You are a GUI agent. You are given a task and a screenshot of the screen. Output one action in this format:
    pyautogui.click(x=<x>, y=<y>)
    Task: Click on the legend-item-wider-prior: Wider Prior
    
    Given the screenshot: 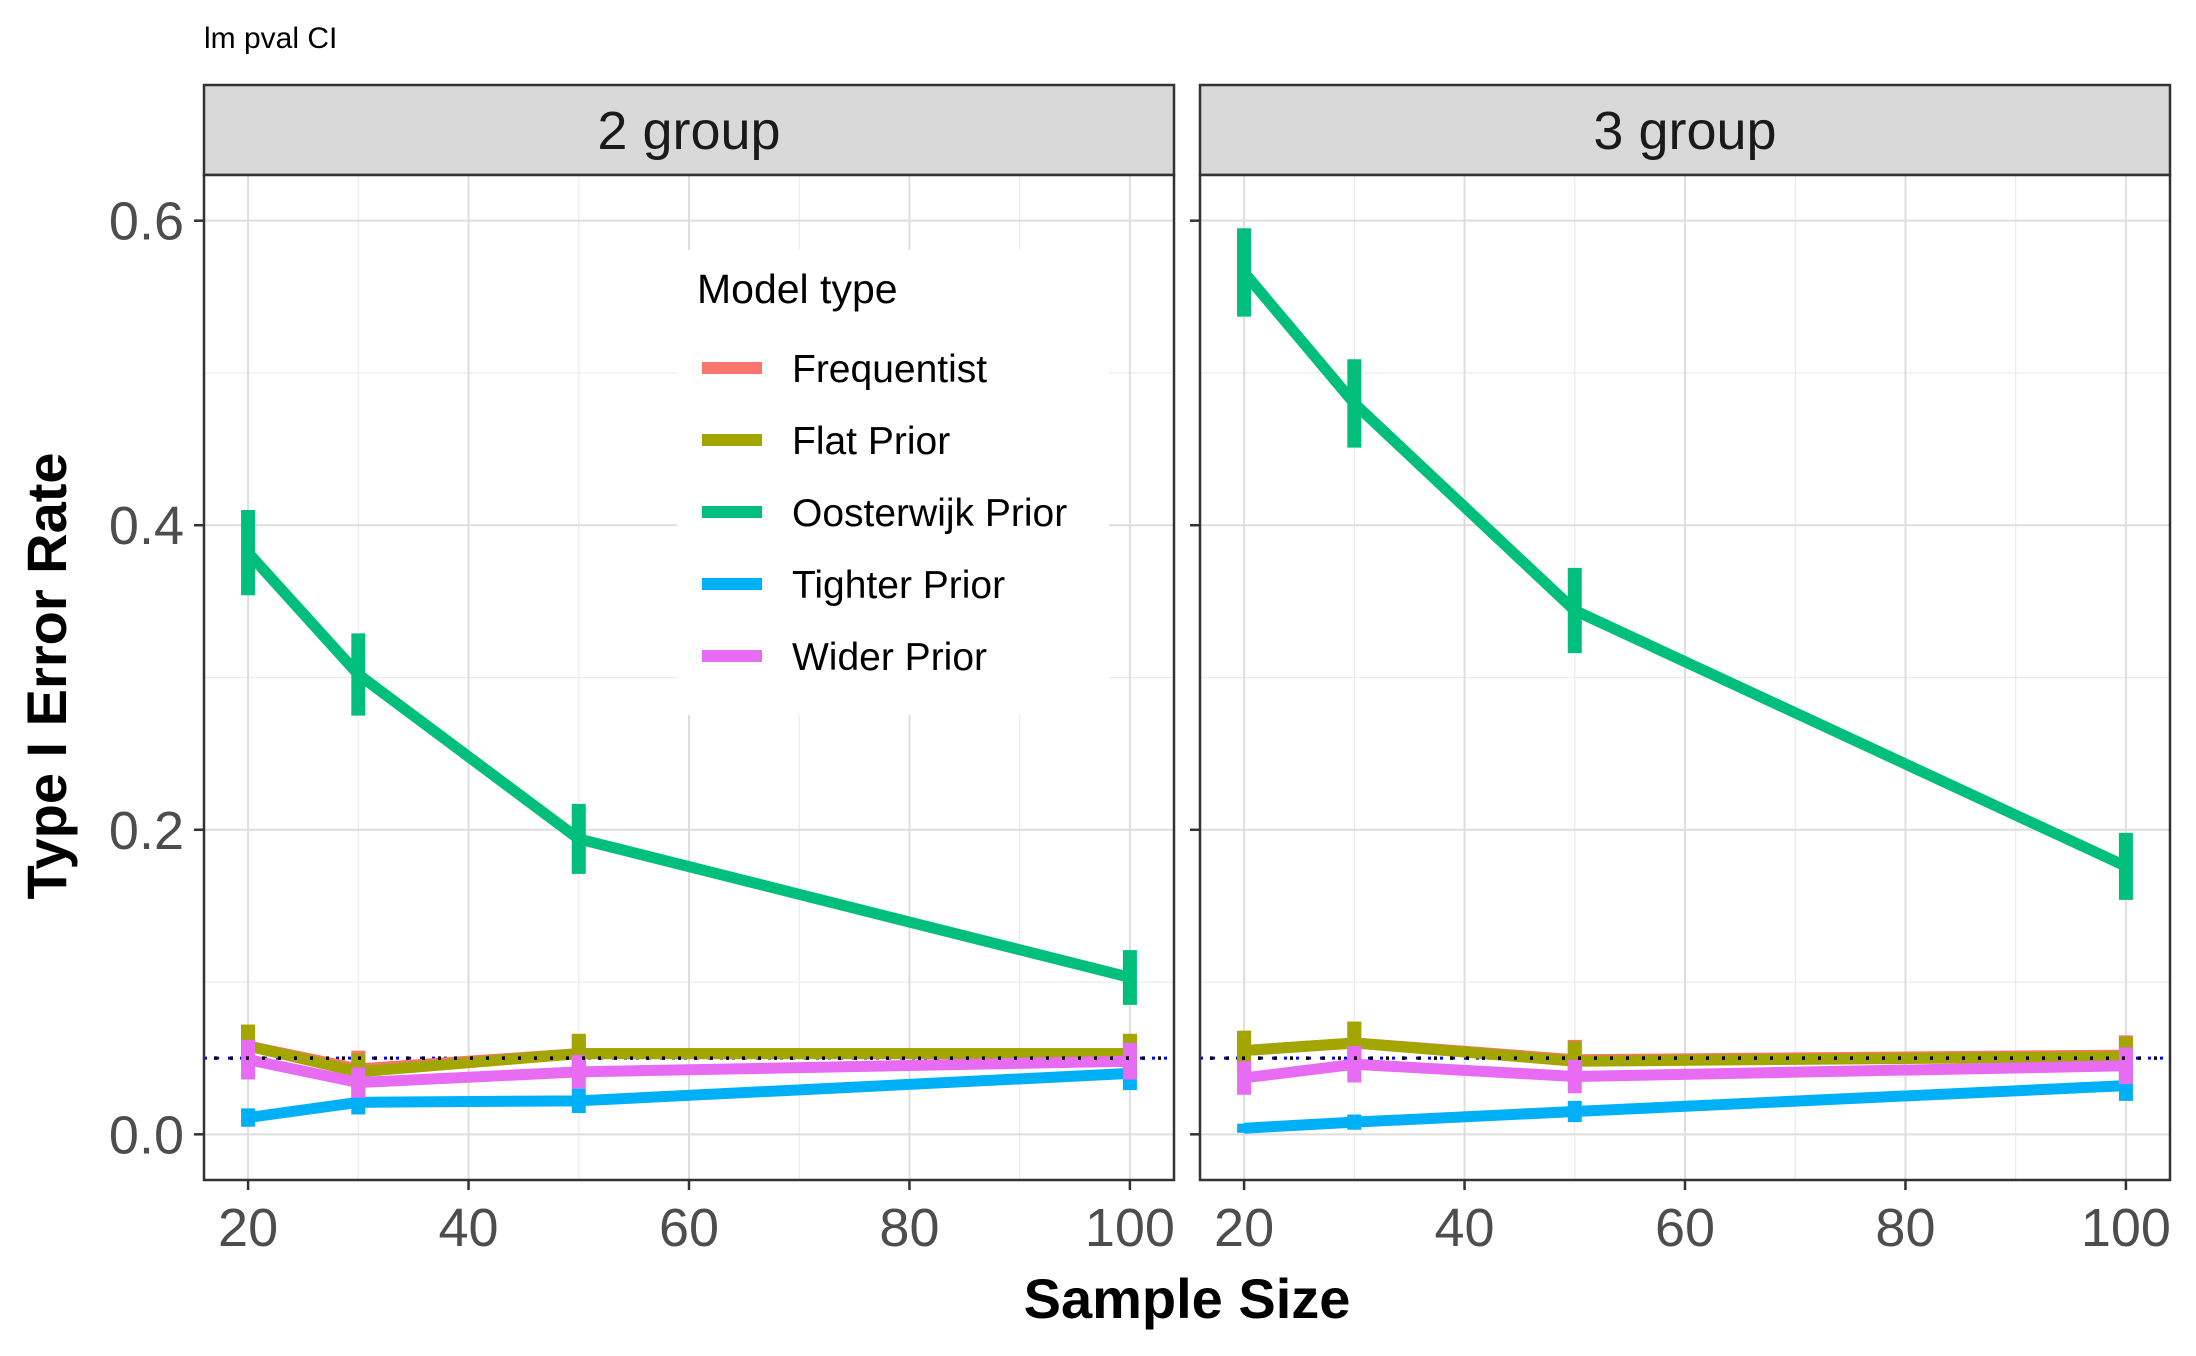 What is the action you would take?
    pyautogui.click(x=844, y=657)
    